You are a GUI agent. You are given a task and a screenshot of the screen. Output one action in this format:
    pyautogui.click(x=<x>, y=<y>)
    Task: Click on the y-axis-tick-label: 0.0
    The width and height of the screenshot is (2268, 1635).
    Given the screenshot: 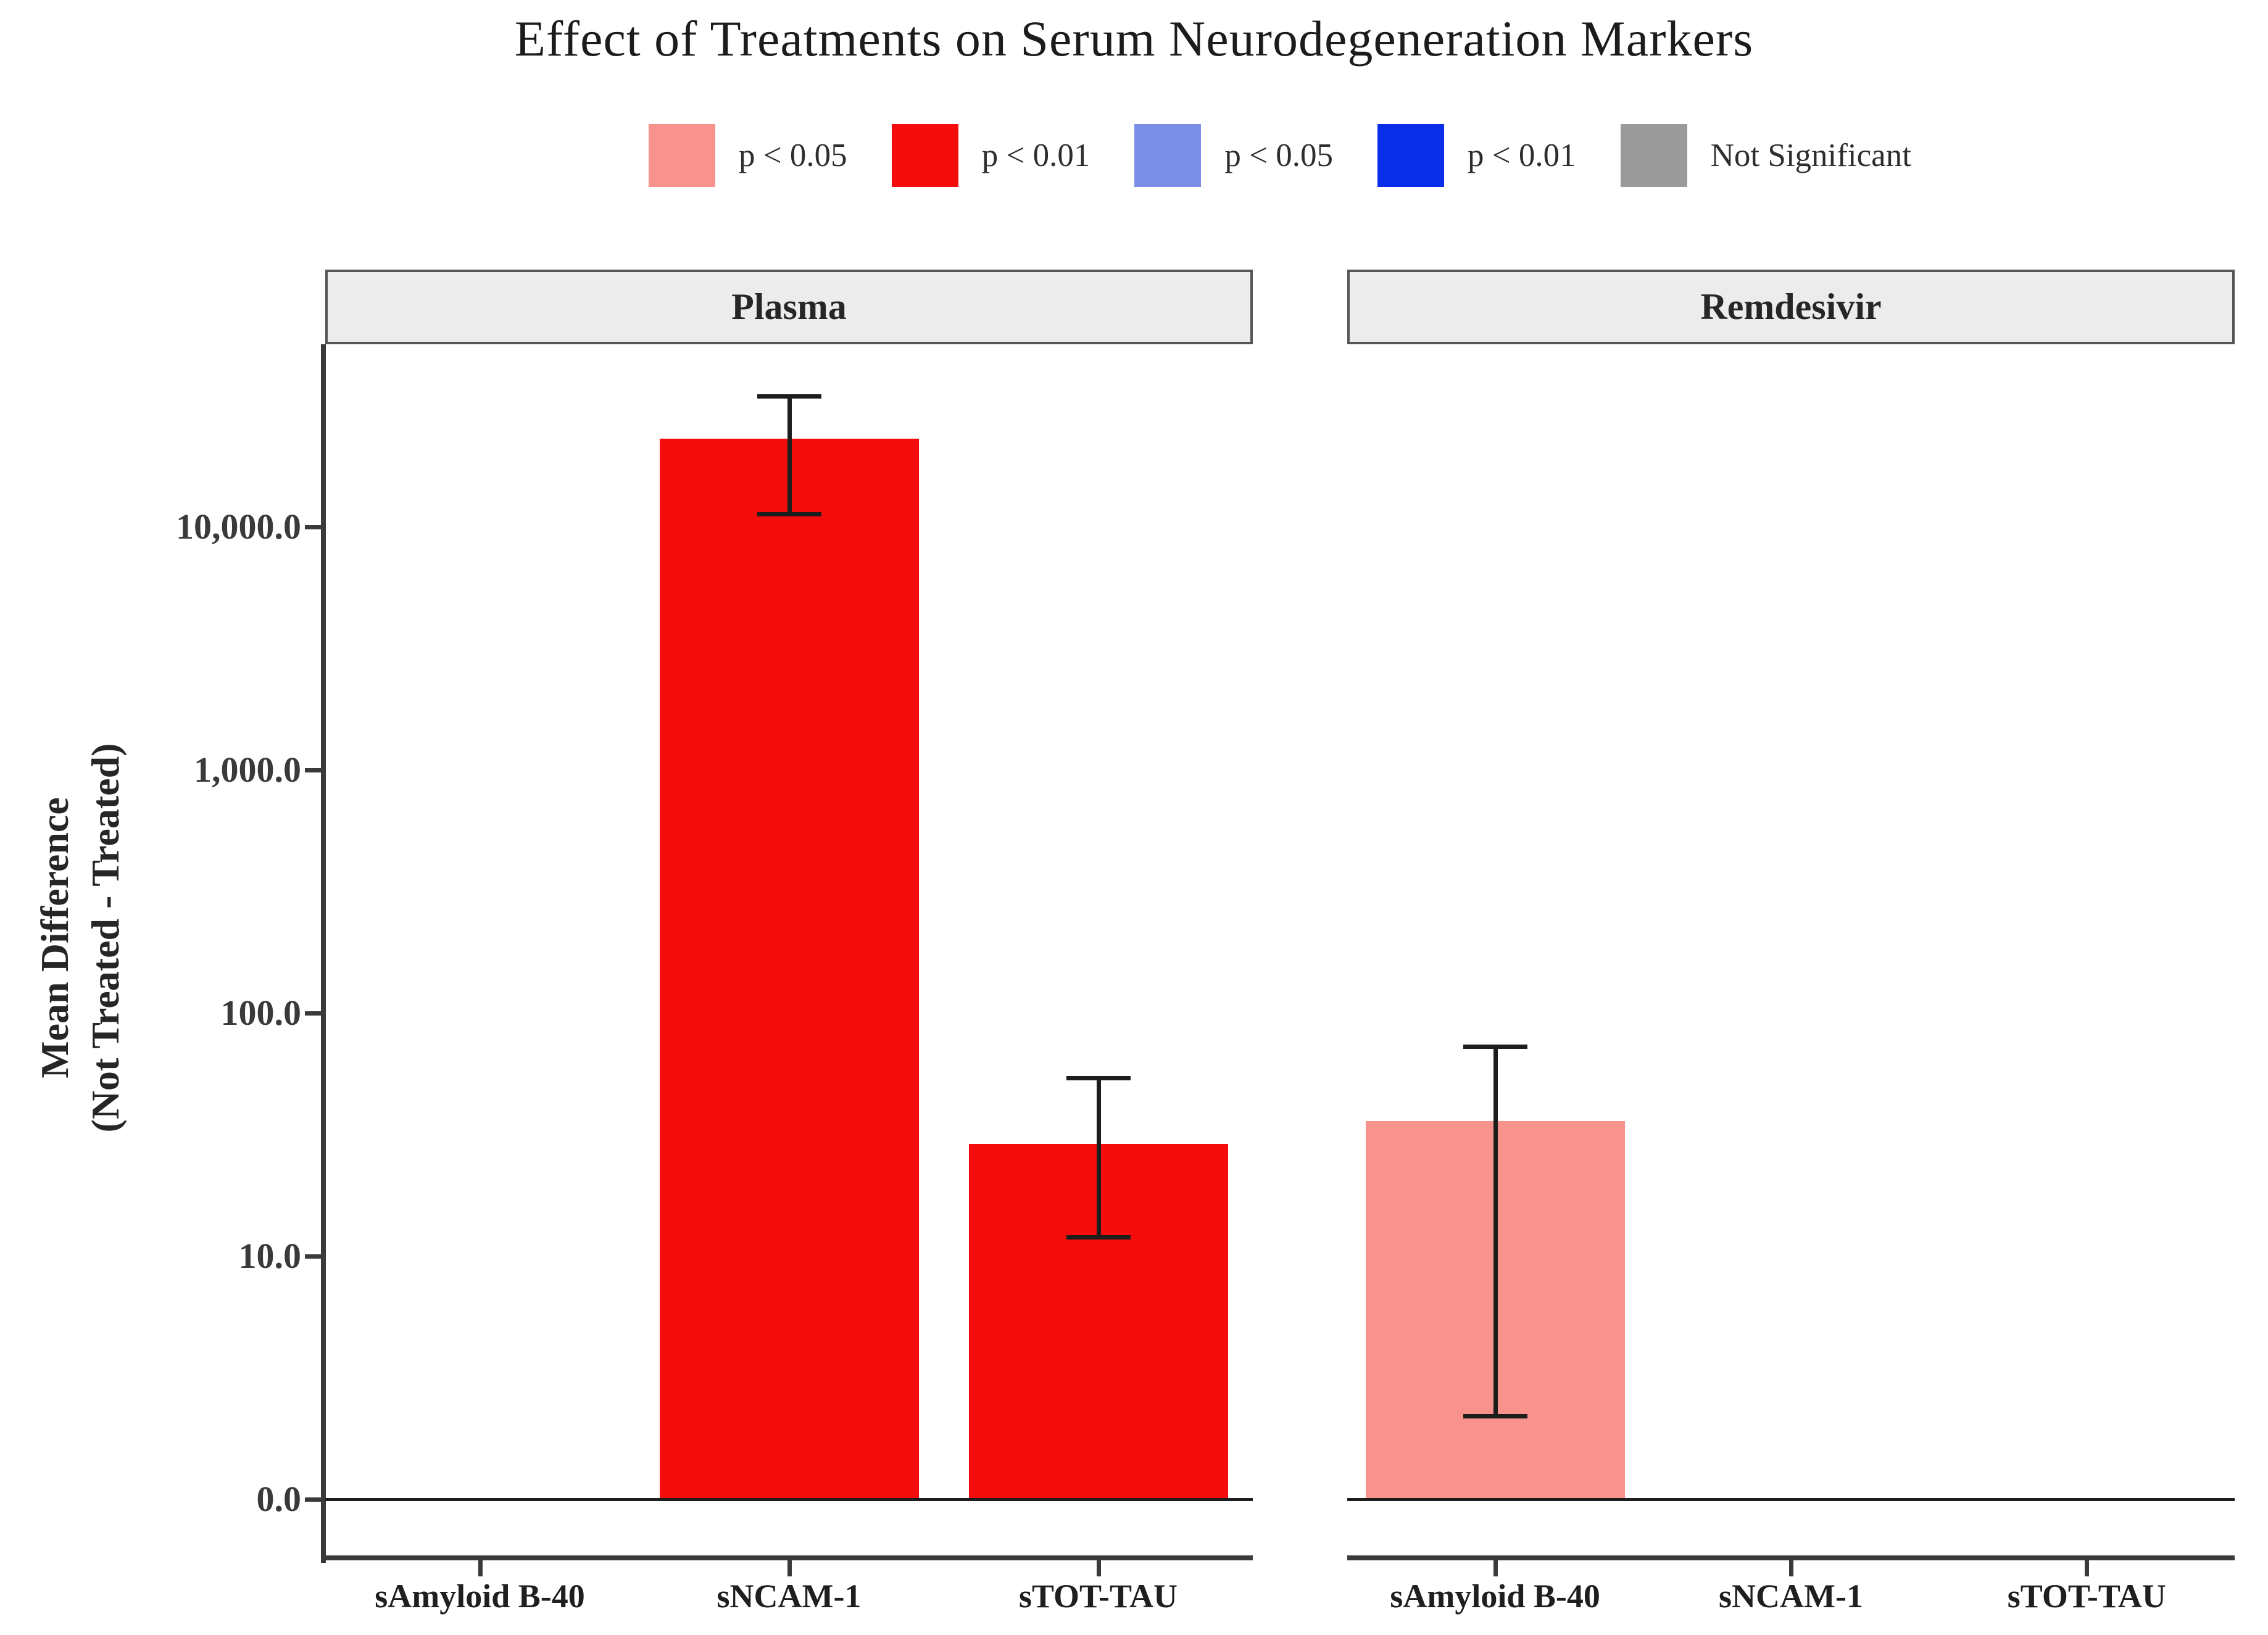 What is the action you would take?
    pyautogui.click(x=279, y=1499)
    